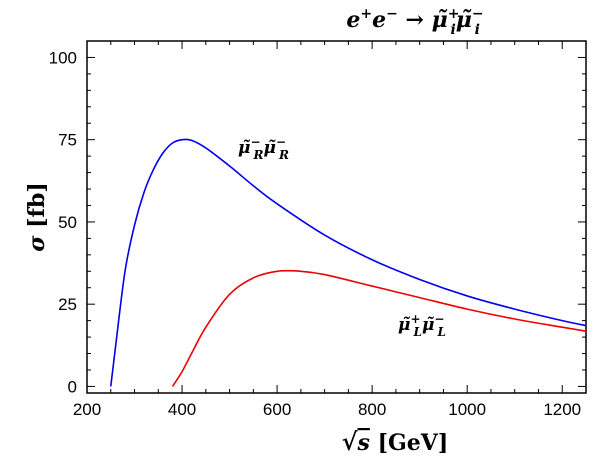  I want to click on y-tick-label: 100, so click(63, 57).